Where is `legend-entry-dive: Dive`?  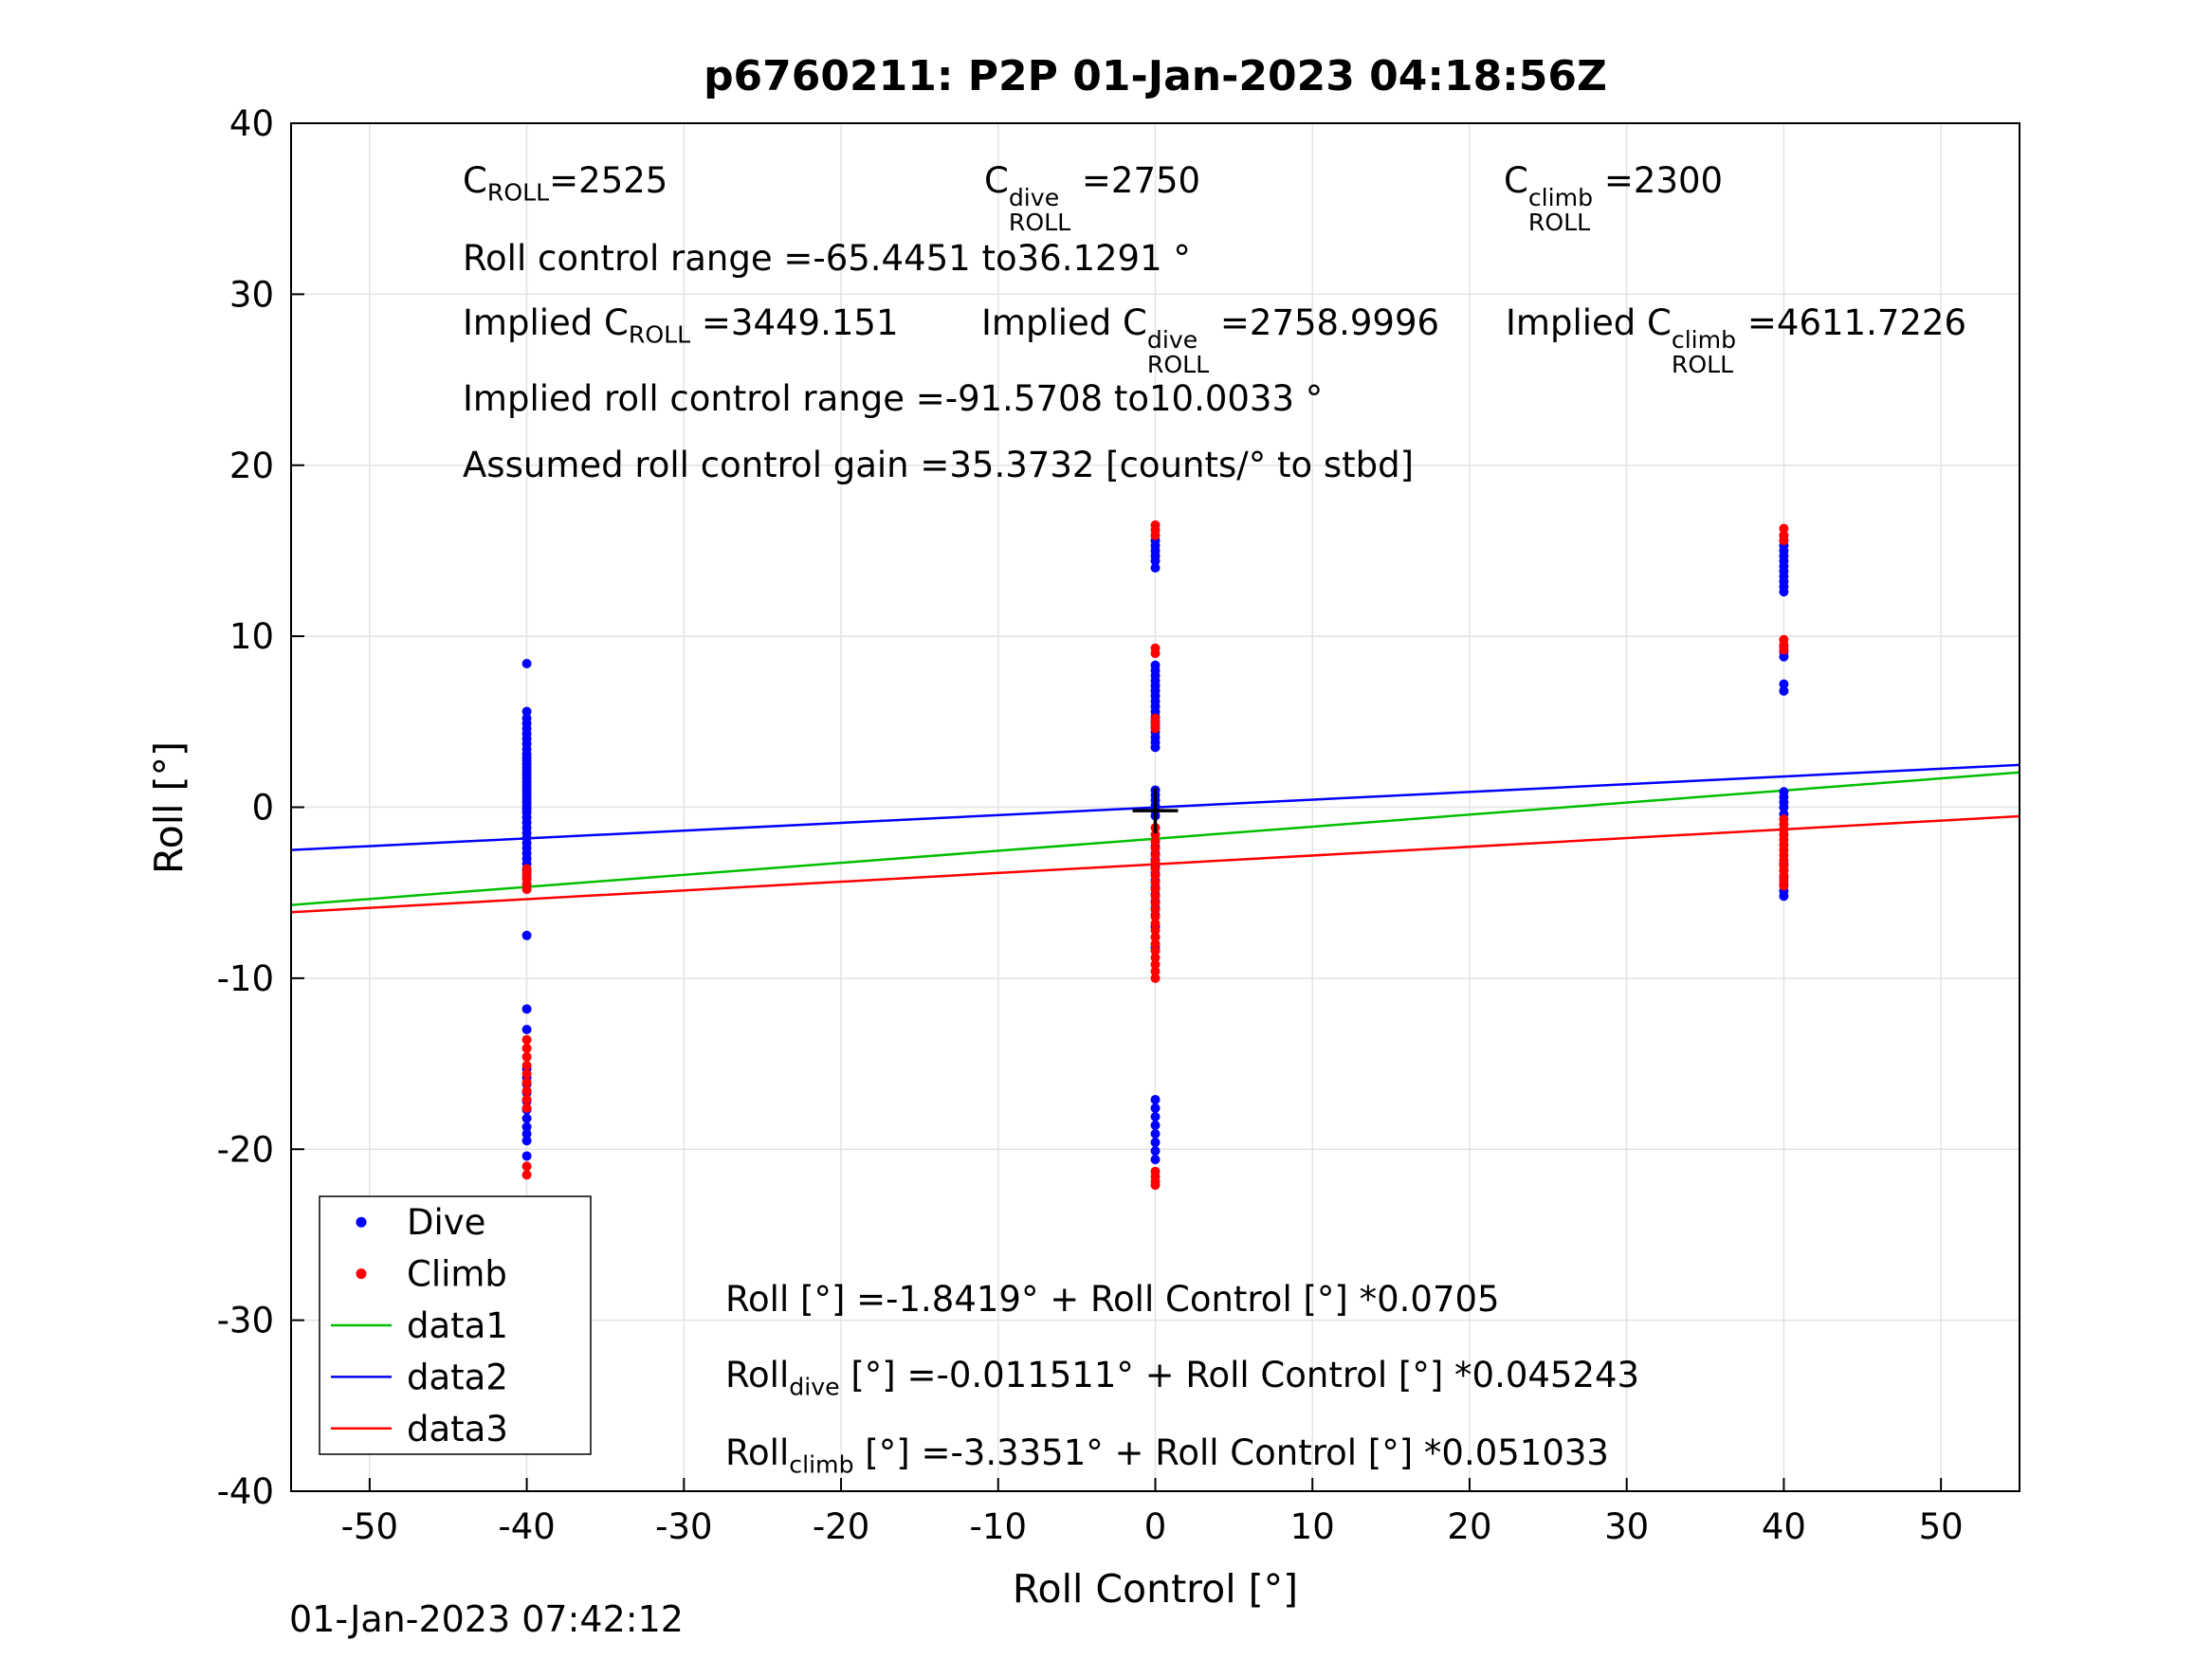 legend-entry-dive: Dive is located at coordinates (420, 1222).